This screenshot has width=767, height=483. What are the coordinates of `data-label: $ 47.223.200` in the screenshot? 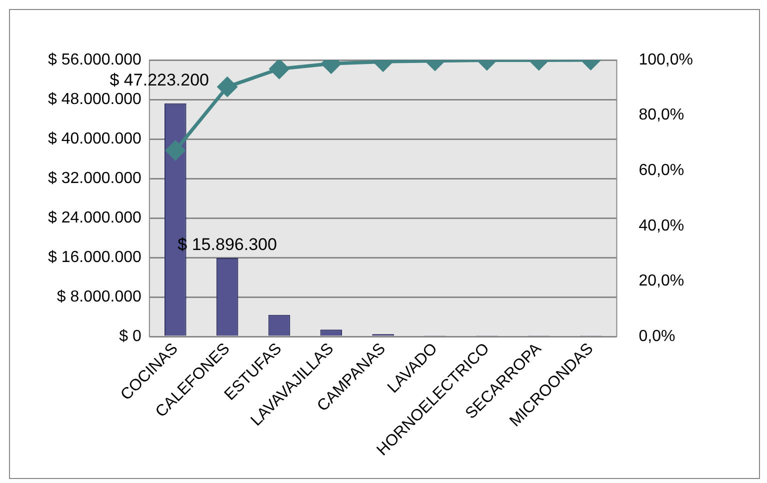 It's located at (160, 80).